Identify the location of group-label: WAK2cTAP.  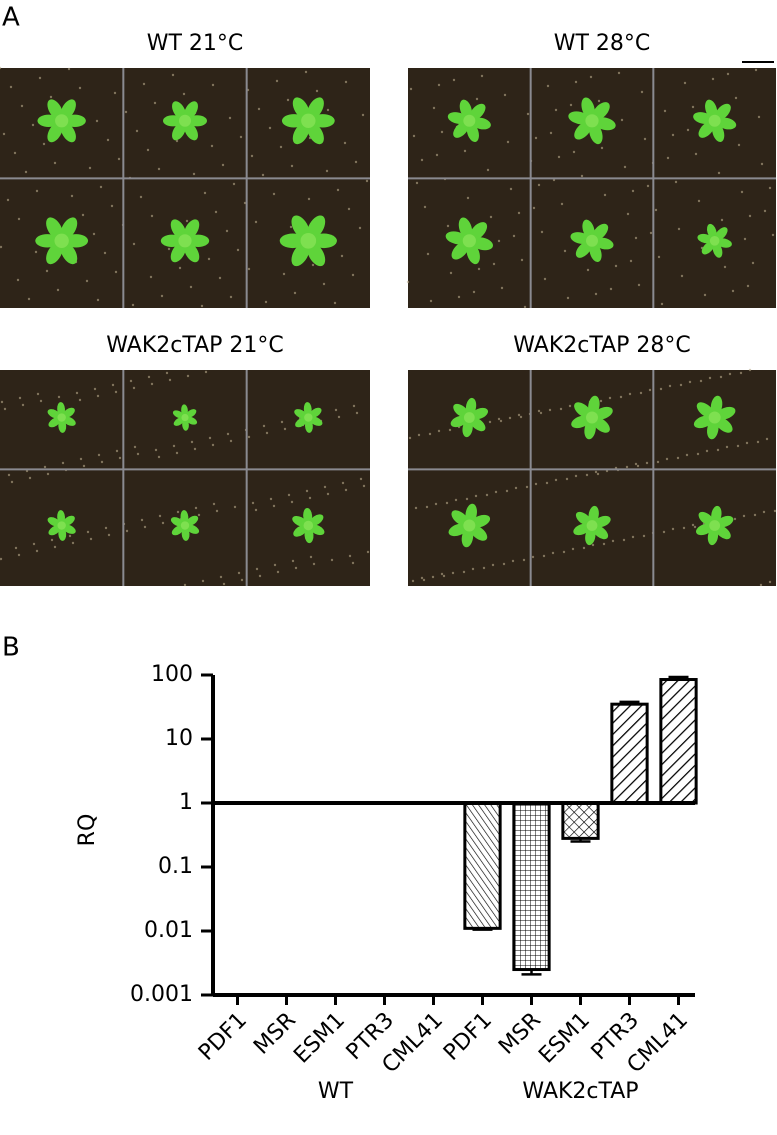
(580, 1091).